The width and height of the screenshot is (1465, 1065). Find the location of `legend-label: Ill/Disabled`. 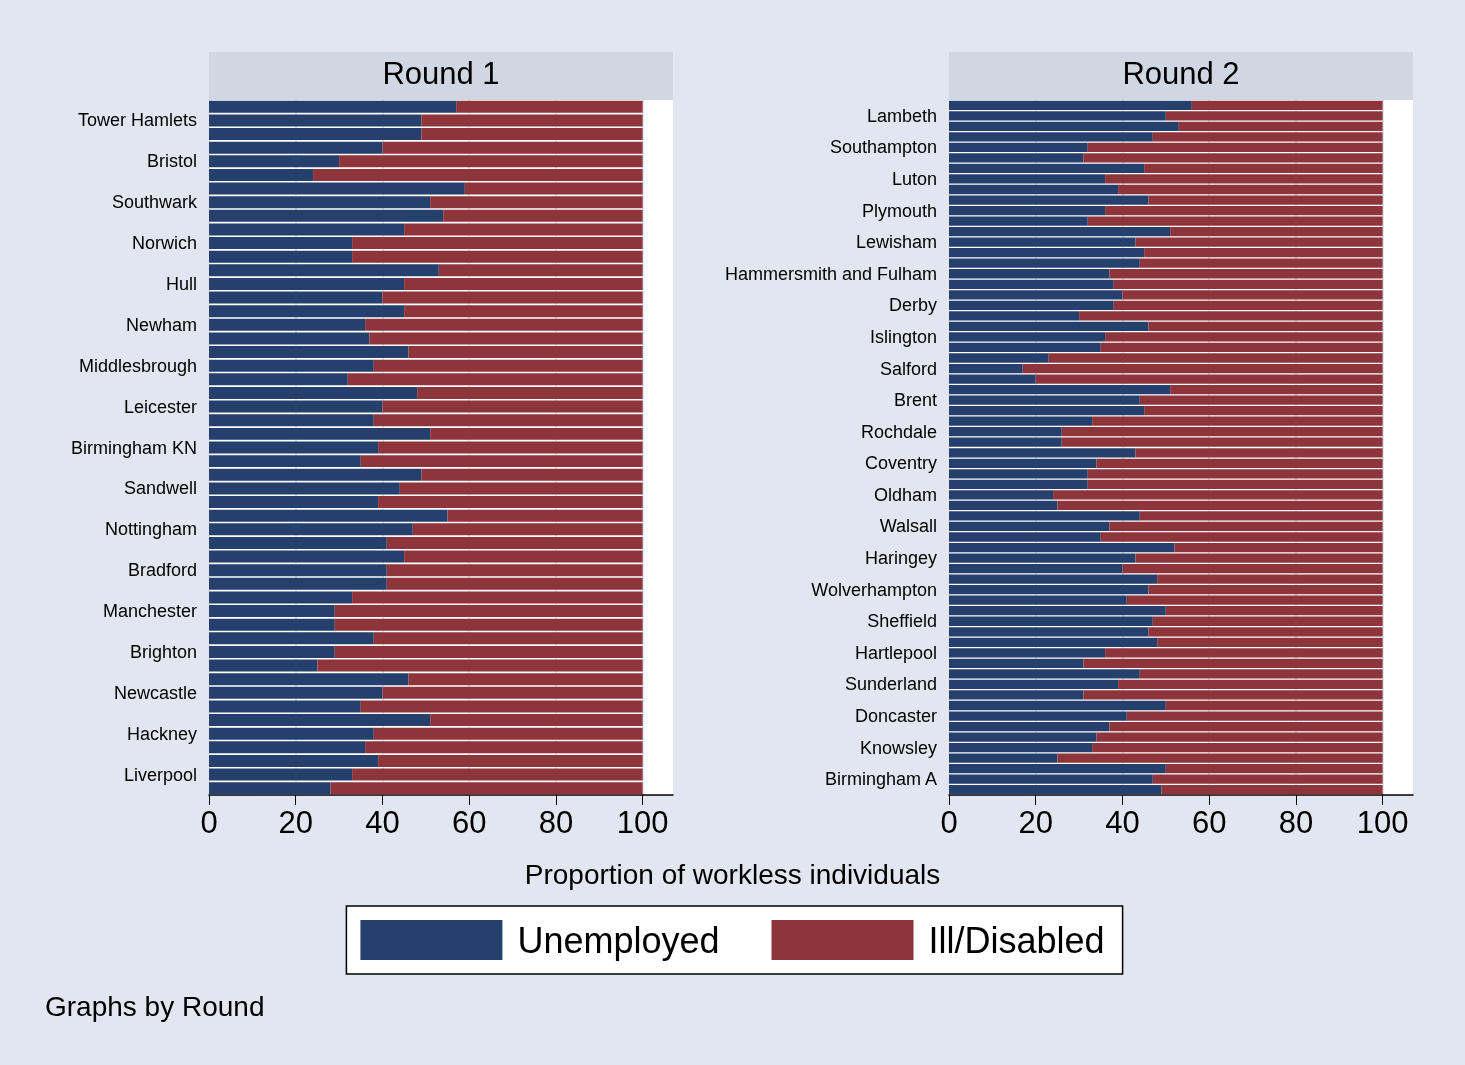

legend-label: Ill/Disabled is located at coordinates (1016, 940).